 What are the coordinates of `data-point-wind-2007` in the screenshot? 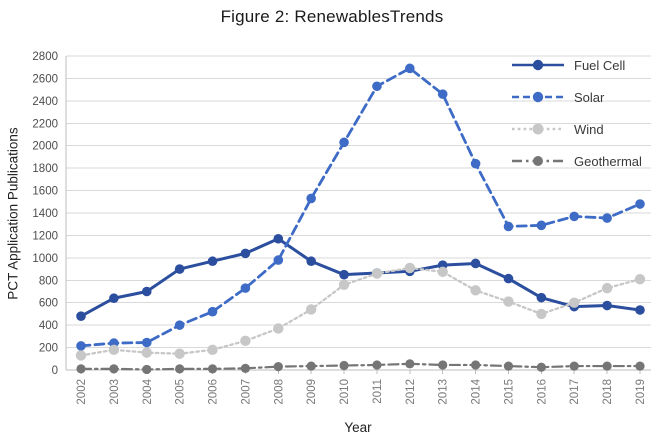 It's located at (245, 341).